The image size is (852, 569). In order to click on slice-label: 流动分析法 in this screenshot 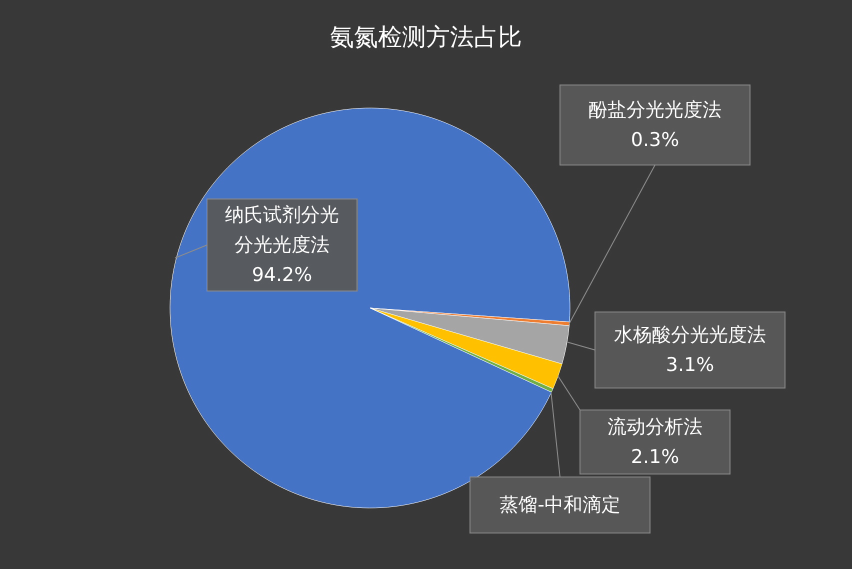, I will do `click(655, 427)`.